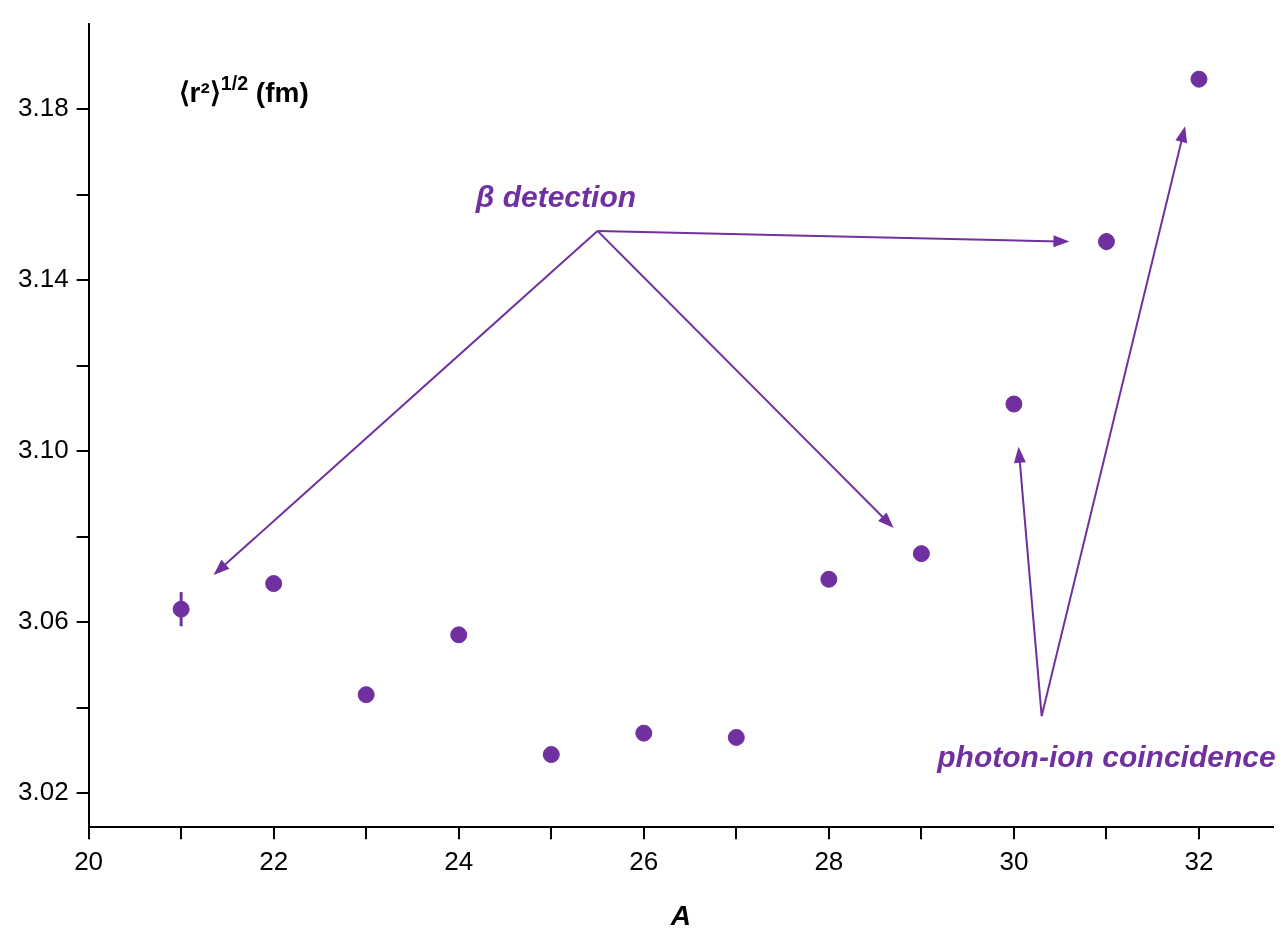  I want to click on x-tick-label: 28, so click(829, 860).